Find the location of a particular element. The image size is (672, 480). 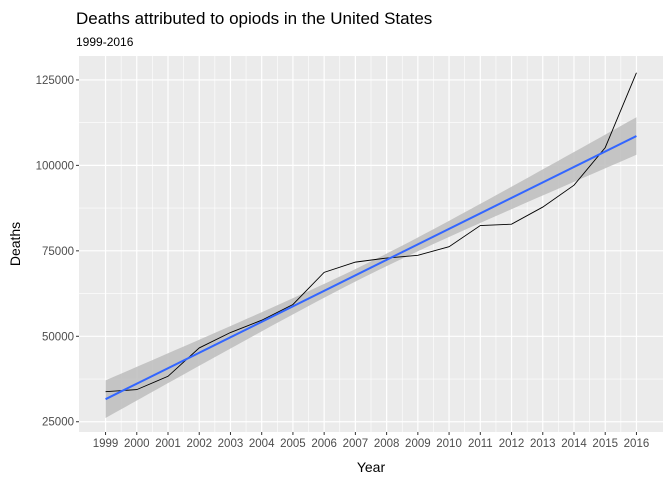

x-tick-label: 2004 is located at coordinates (262, 444).